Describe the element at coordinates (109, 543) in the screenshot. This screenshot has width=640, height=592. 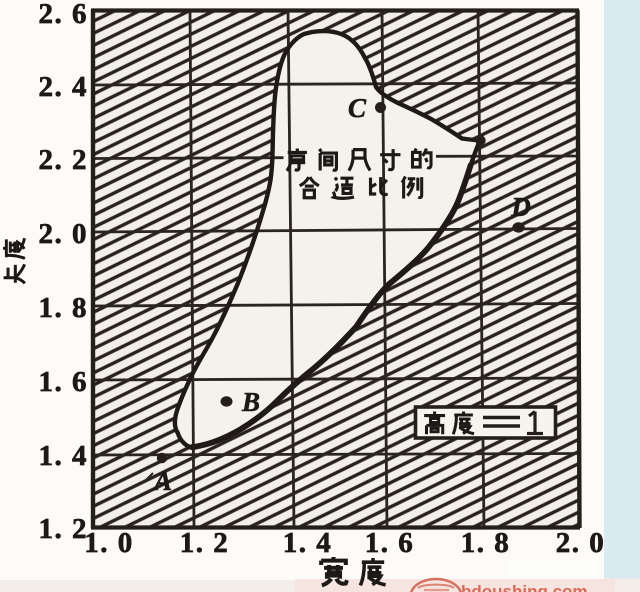
I see `svg-text: 1. 0` at that location.